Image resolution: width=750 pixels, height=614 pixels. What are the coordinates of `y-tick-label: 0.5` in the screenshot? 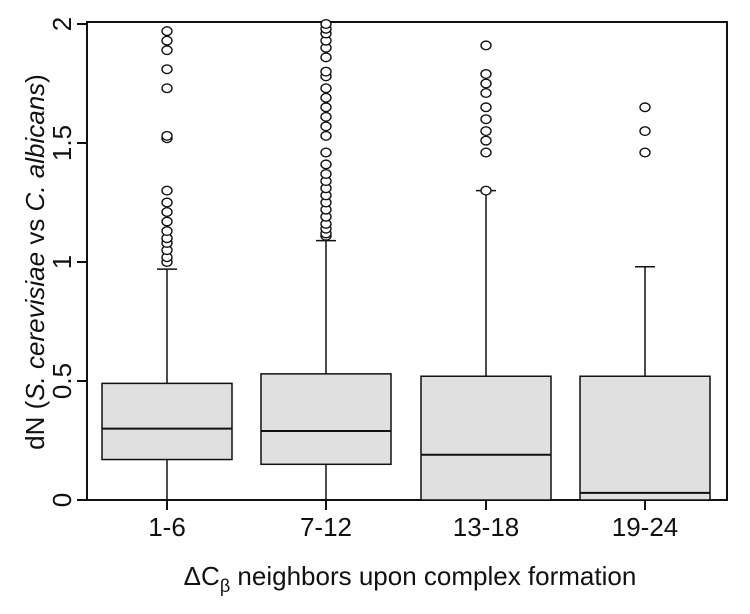 It's located at (62, 381).